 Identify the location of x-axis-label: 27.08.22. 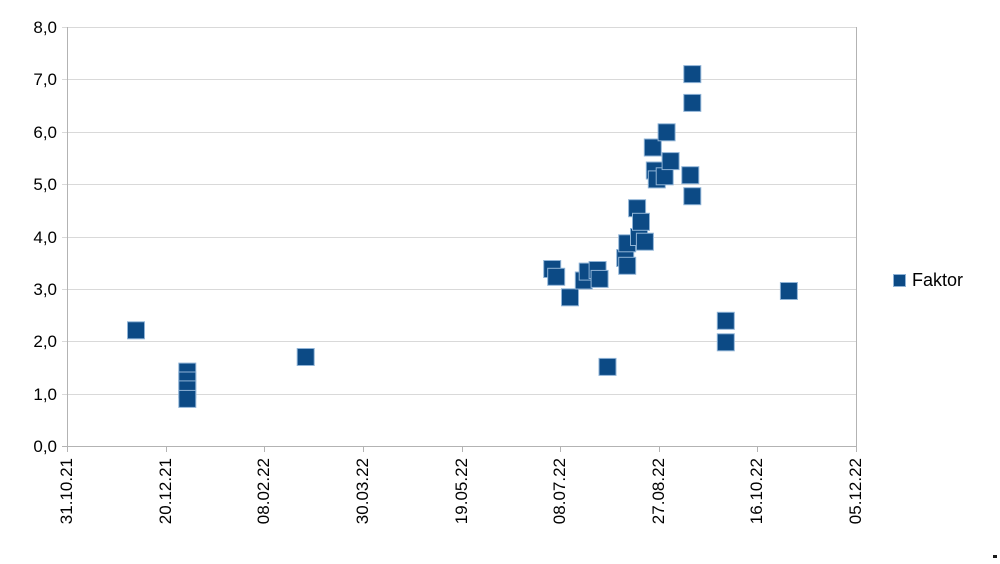
(658, 491).